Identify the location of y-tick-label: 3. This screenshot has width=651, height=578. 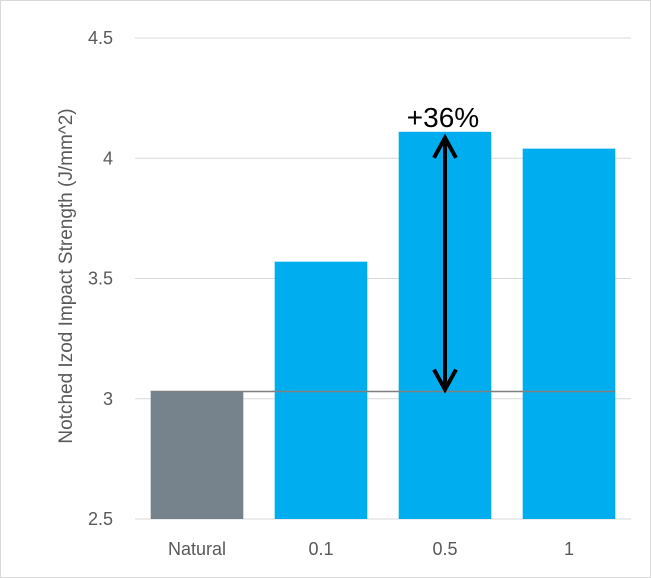
(108, 399).